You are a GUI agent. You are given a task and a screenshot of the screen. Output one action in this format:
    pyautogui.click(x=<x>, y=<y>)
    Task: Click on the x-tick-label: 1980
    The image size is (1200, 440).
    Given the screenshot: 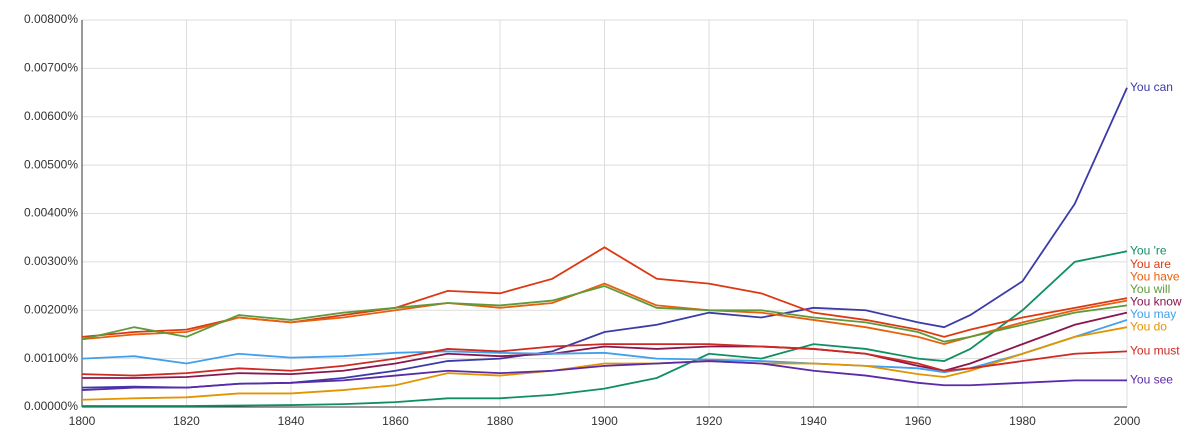 What is the action you would take?
    pyautogui.click(x=1022, y=421)
    